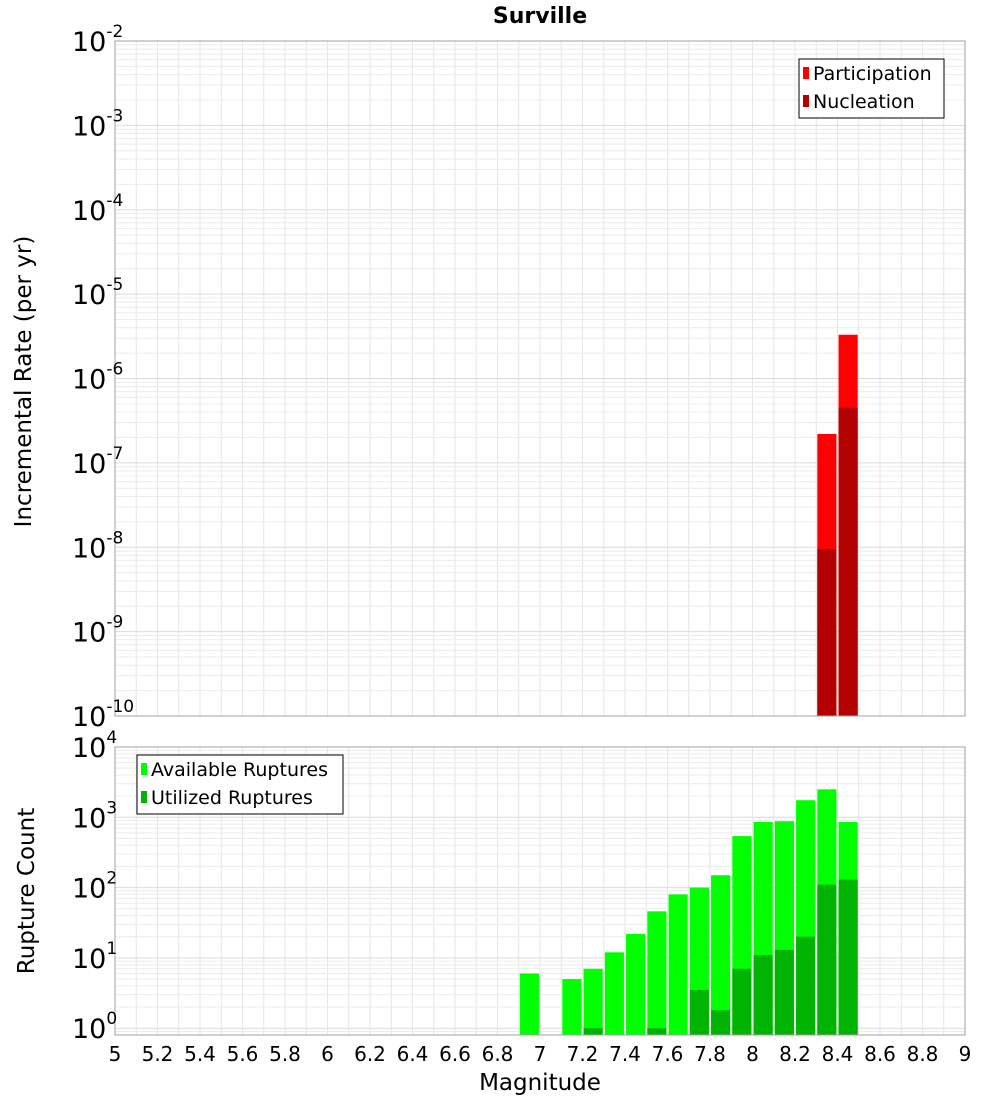 Image resolution: width=1000 pixels, height=1100 pixels. I want to click on x-tick-label: 5, so click(115, 1054).